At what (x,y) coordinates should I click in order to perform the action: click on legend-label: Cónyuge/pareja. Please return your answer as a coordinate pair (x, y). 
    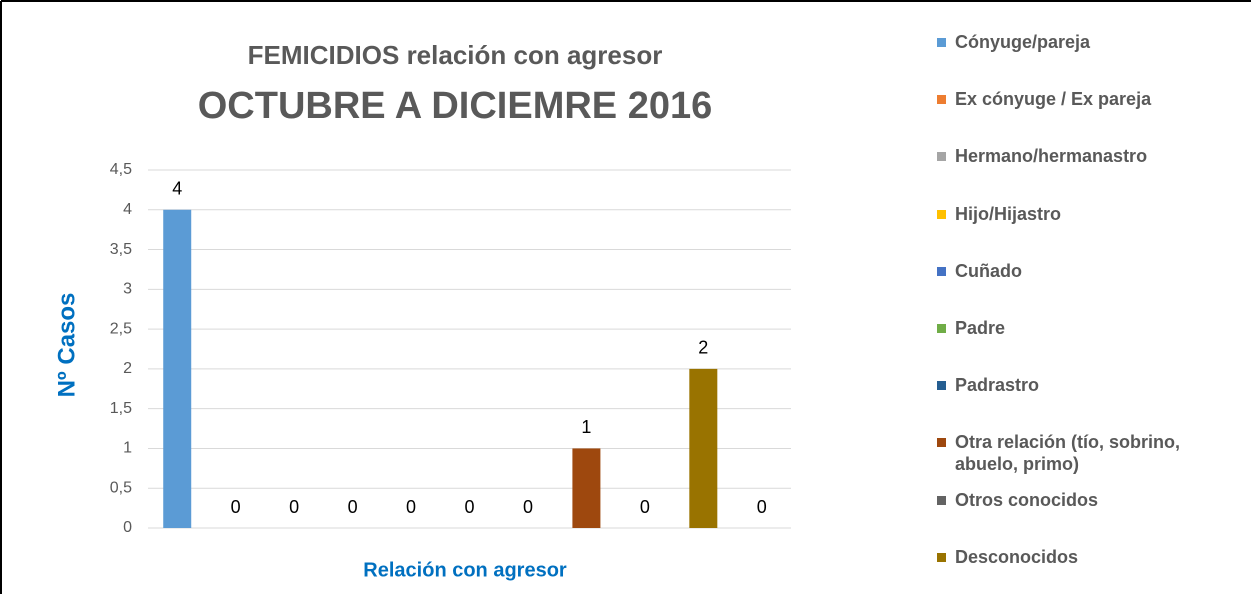
    Looking at the image, I should click on (1023, 42).